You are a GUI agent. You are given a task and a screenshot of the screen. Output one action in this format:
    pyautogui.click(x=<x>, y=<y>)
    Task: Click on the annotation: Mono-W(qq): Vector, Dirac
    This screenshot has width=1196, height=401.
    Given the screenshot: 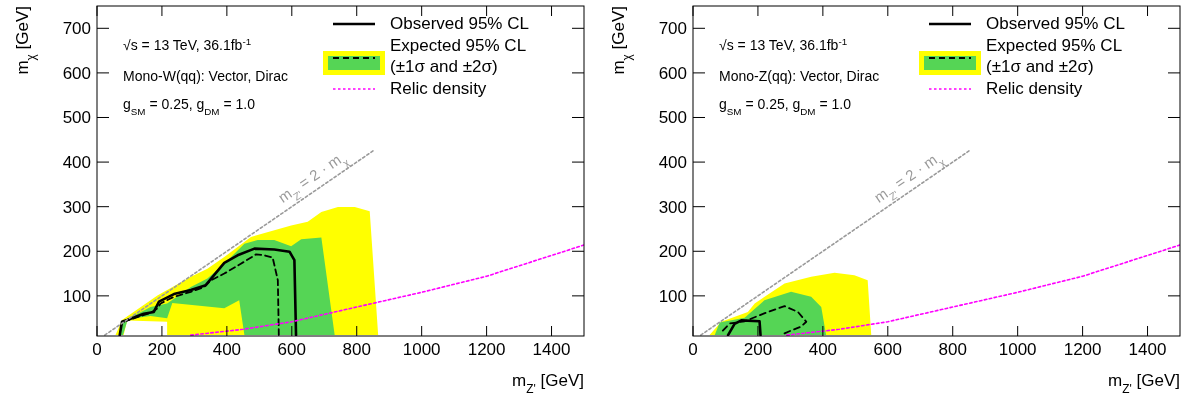 What is the action you would take?
    pyautogui.click(x=205, y=76)
    